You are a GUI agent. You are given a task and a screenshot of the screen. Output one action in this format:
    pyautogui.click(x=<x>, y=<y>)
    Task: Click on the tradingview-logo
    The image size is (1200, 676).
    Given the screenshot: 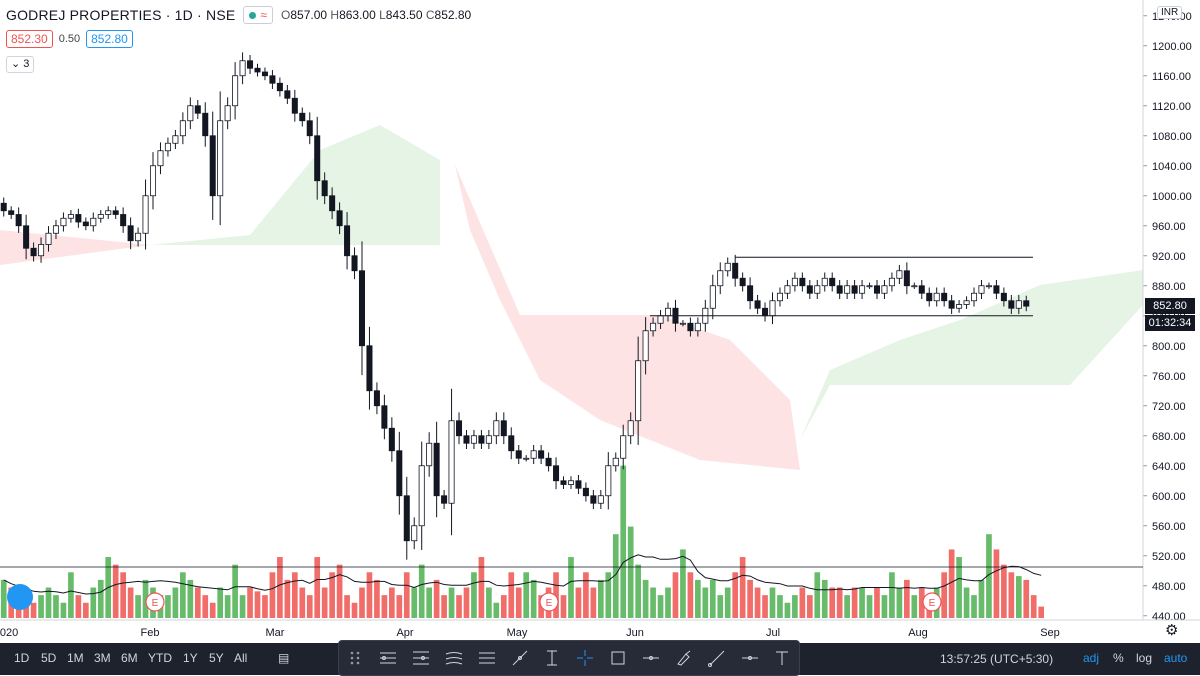 What is the action you would take?
    pyautogui.click(x=20, y=597)
    